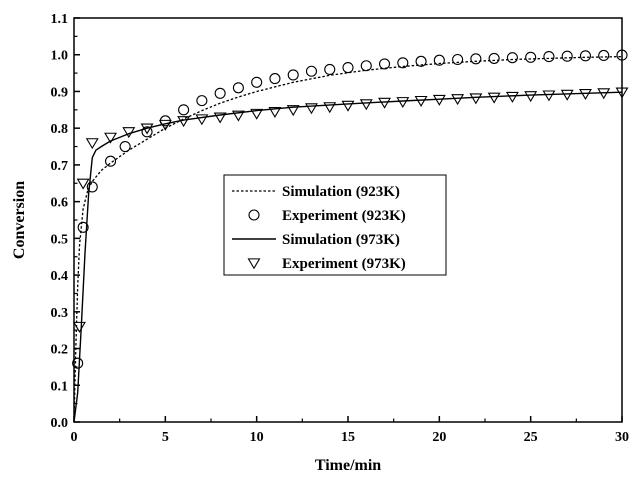 The height and width of the screenshot is (483, 634). What do you see at coordinates (19, 220) in the screenshot?
I see `y-axis-title: Conversion` at bounding box center [19, 220].